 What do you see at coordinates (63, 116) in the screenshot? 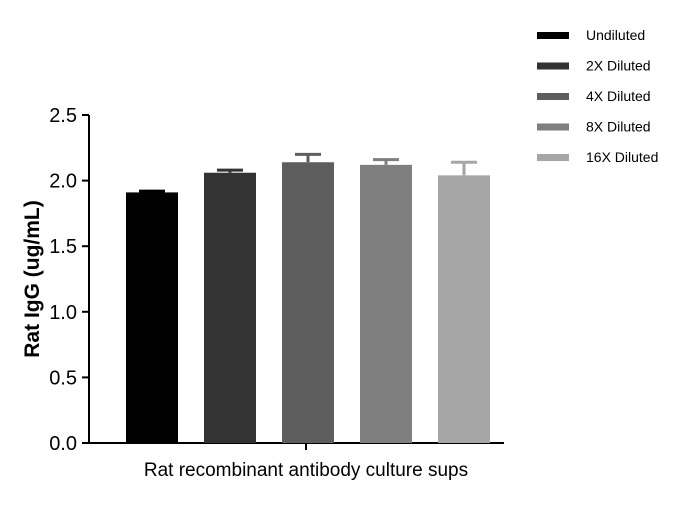
I see `y-tick-label: 2.5` at bounding box center [63, 116].